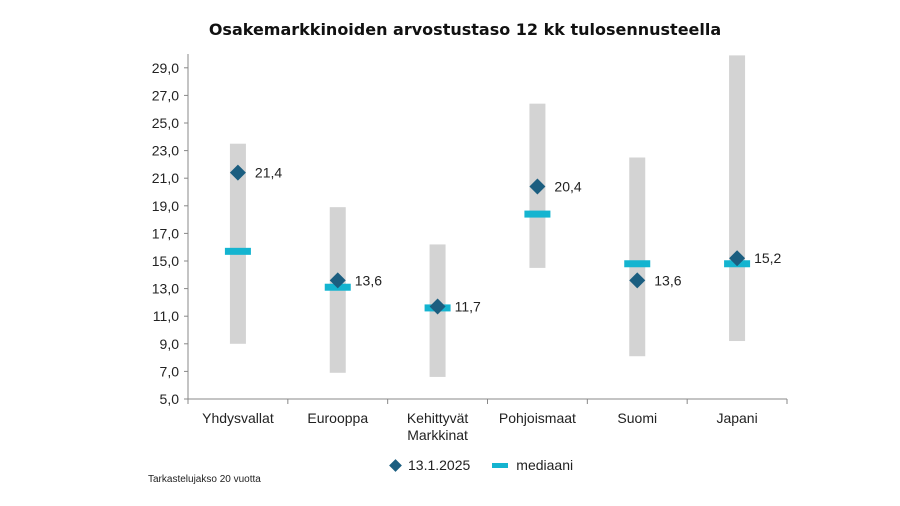 The width and height of the screenshot is (900, 506). I want to click on footnote: Tarkastelujakso 20 vuotta, so click(204, 479).